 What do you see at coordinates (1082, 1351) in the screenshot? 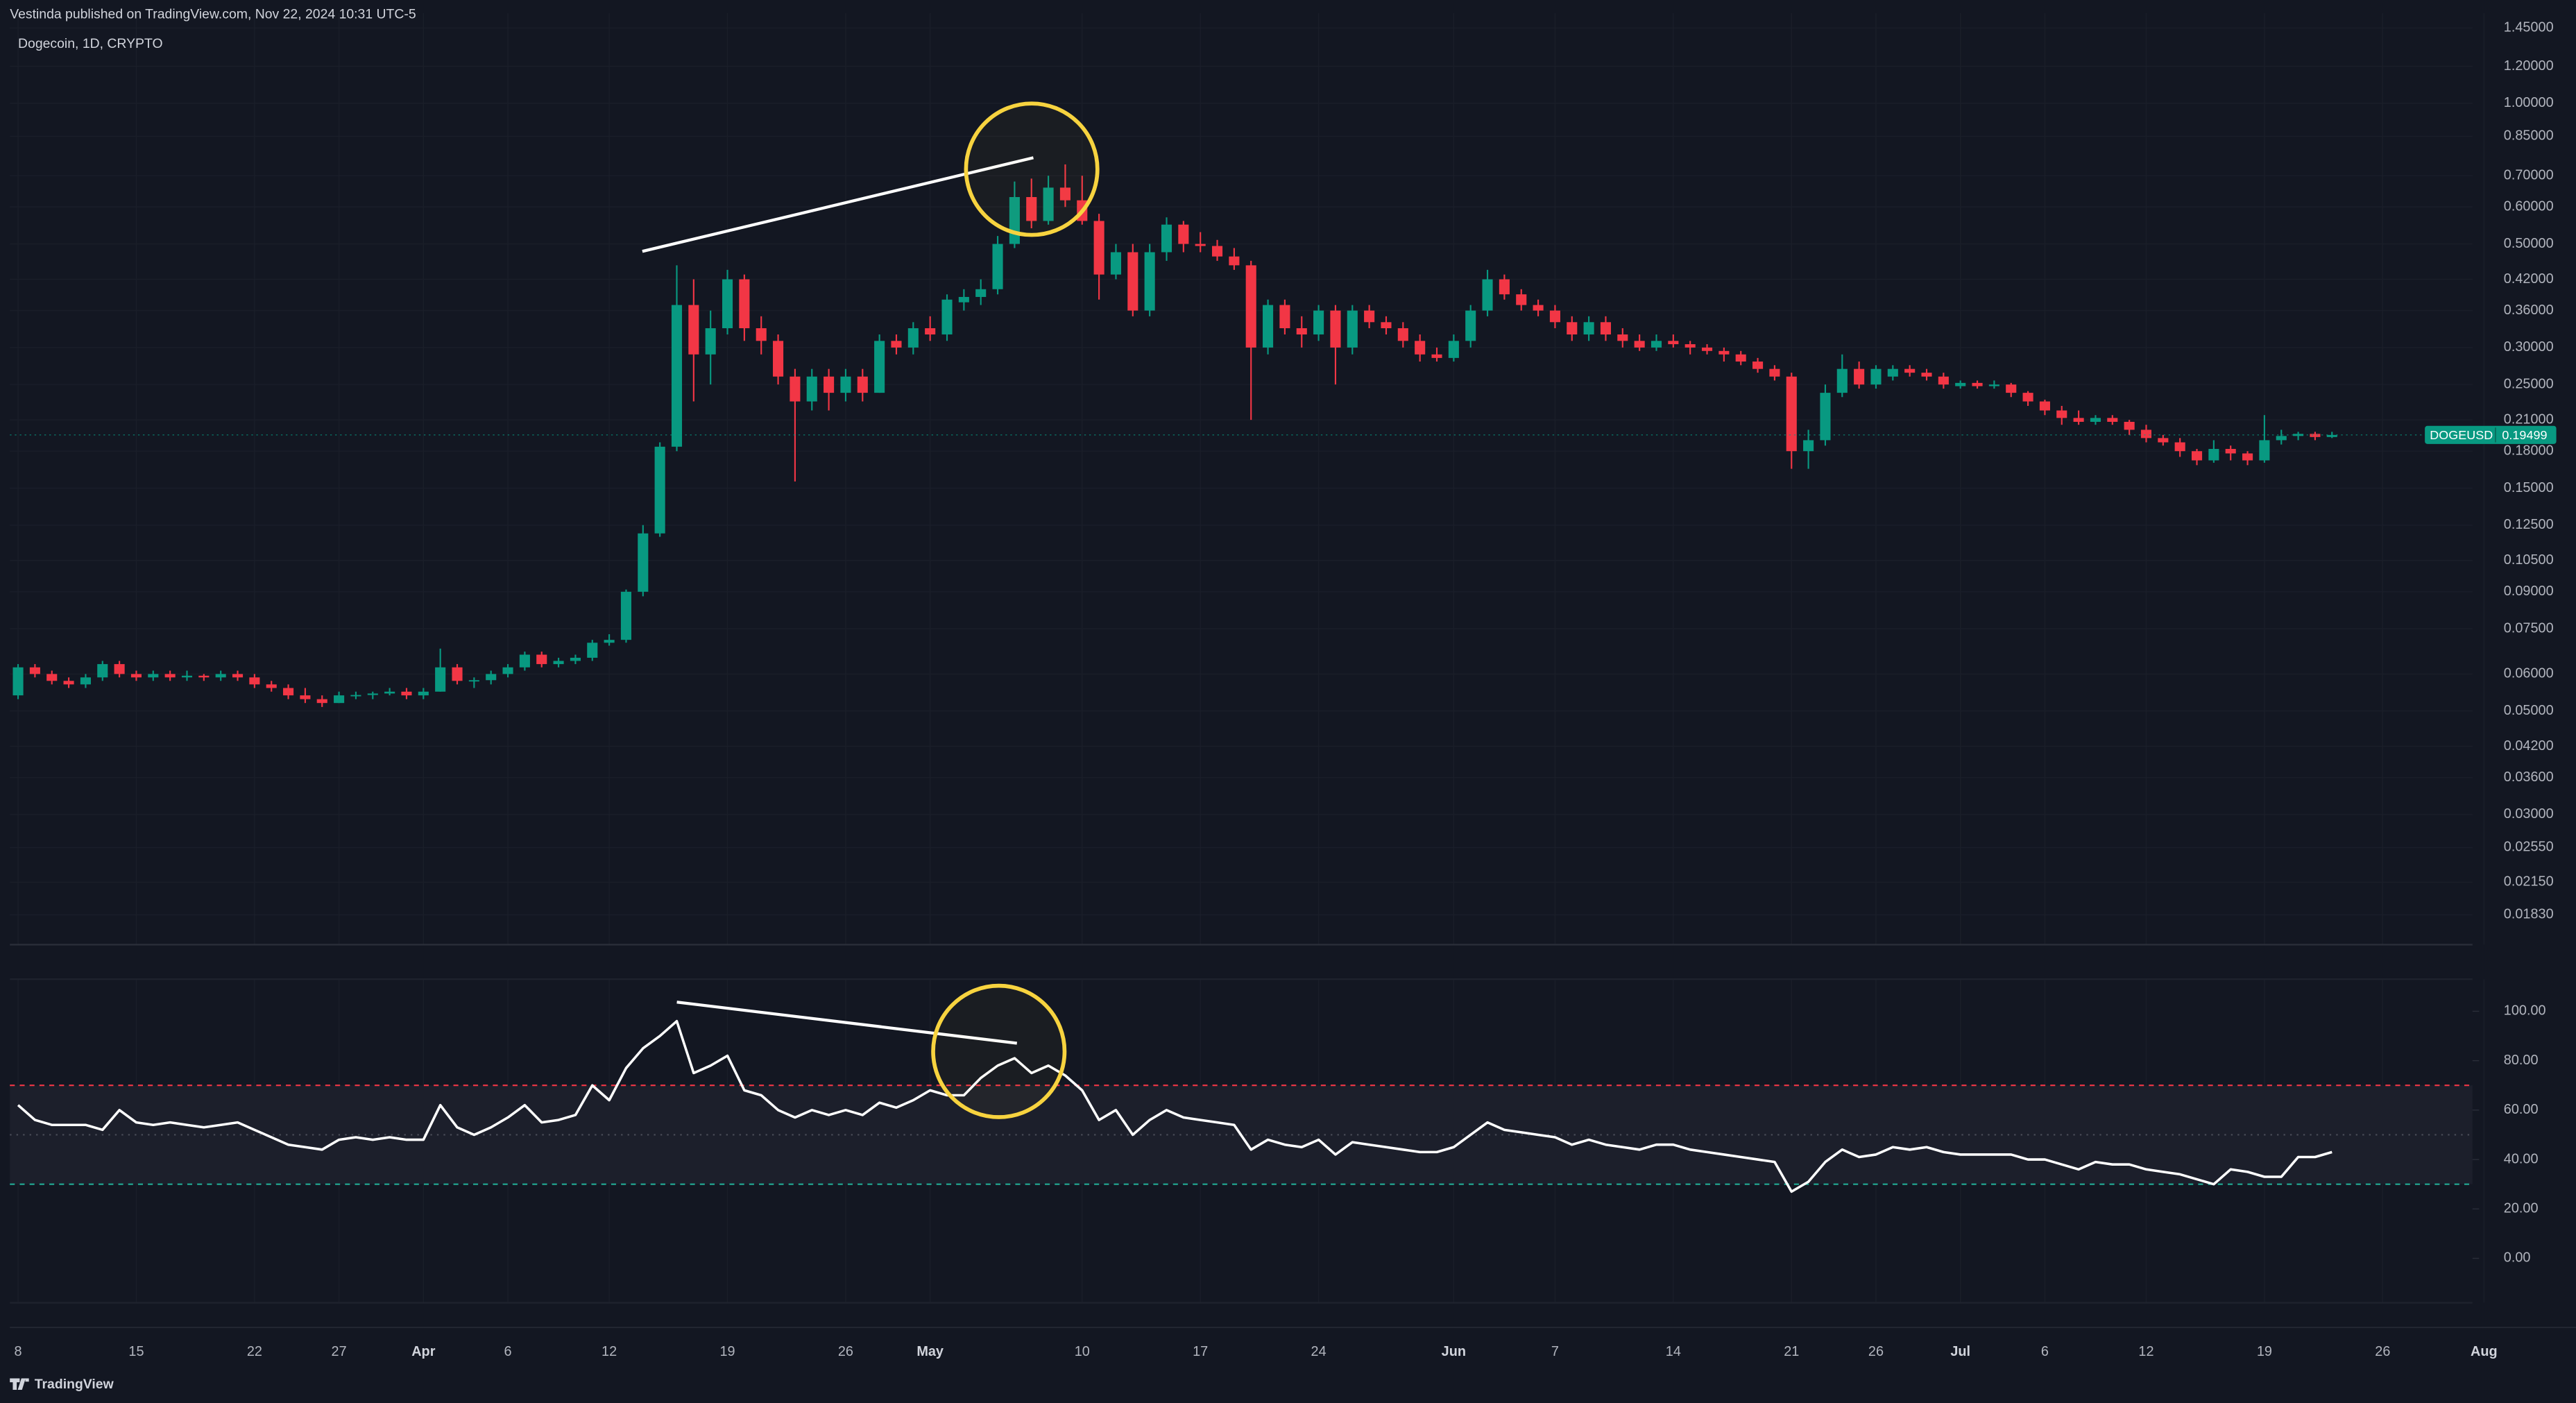
I see `x-tick-label: 10` at bounding box center [1082, 1351].